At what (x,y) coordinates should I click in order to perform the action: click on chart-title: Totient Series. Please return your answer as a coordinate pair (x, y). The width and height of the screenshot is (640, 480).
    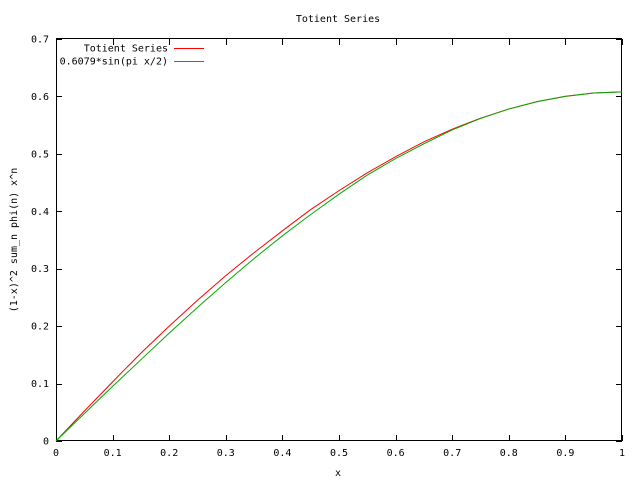
    Looking at the image, I should click on (338, 19).